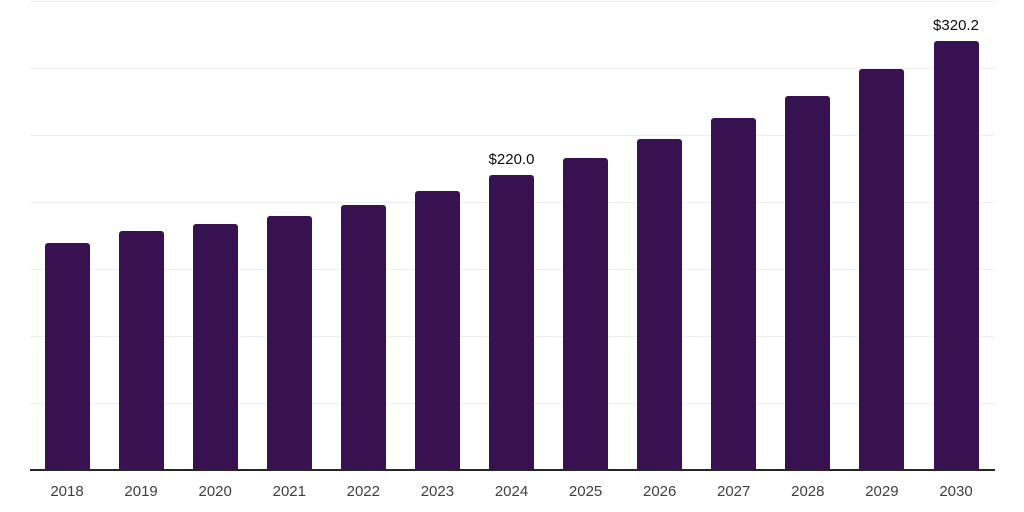 This screenshot has width=1024, height=512. I want to click on x-tick-label-2024: 2024, so click(511, 491).